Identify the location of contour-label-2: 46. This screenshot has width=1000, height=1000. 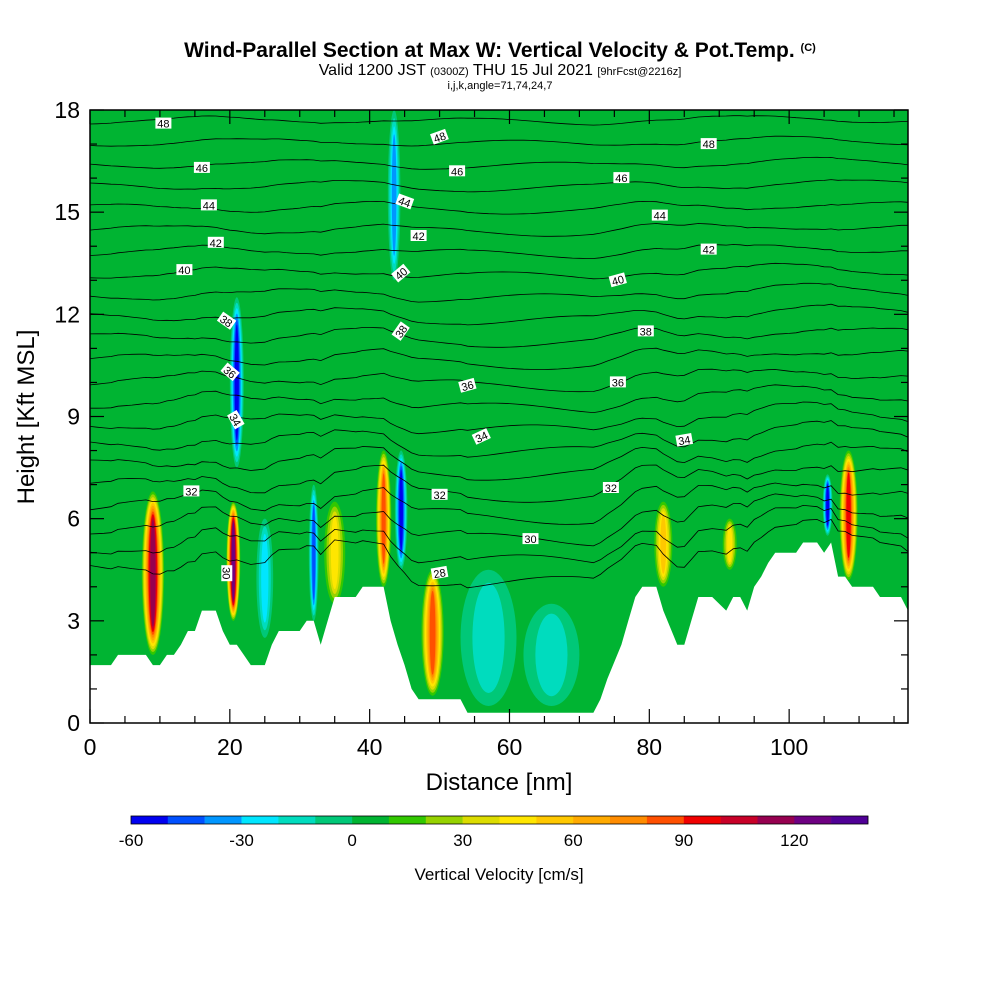
(201, 168).